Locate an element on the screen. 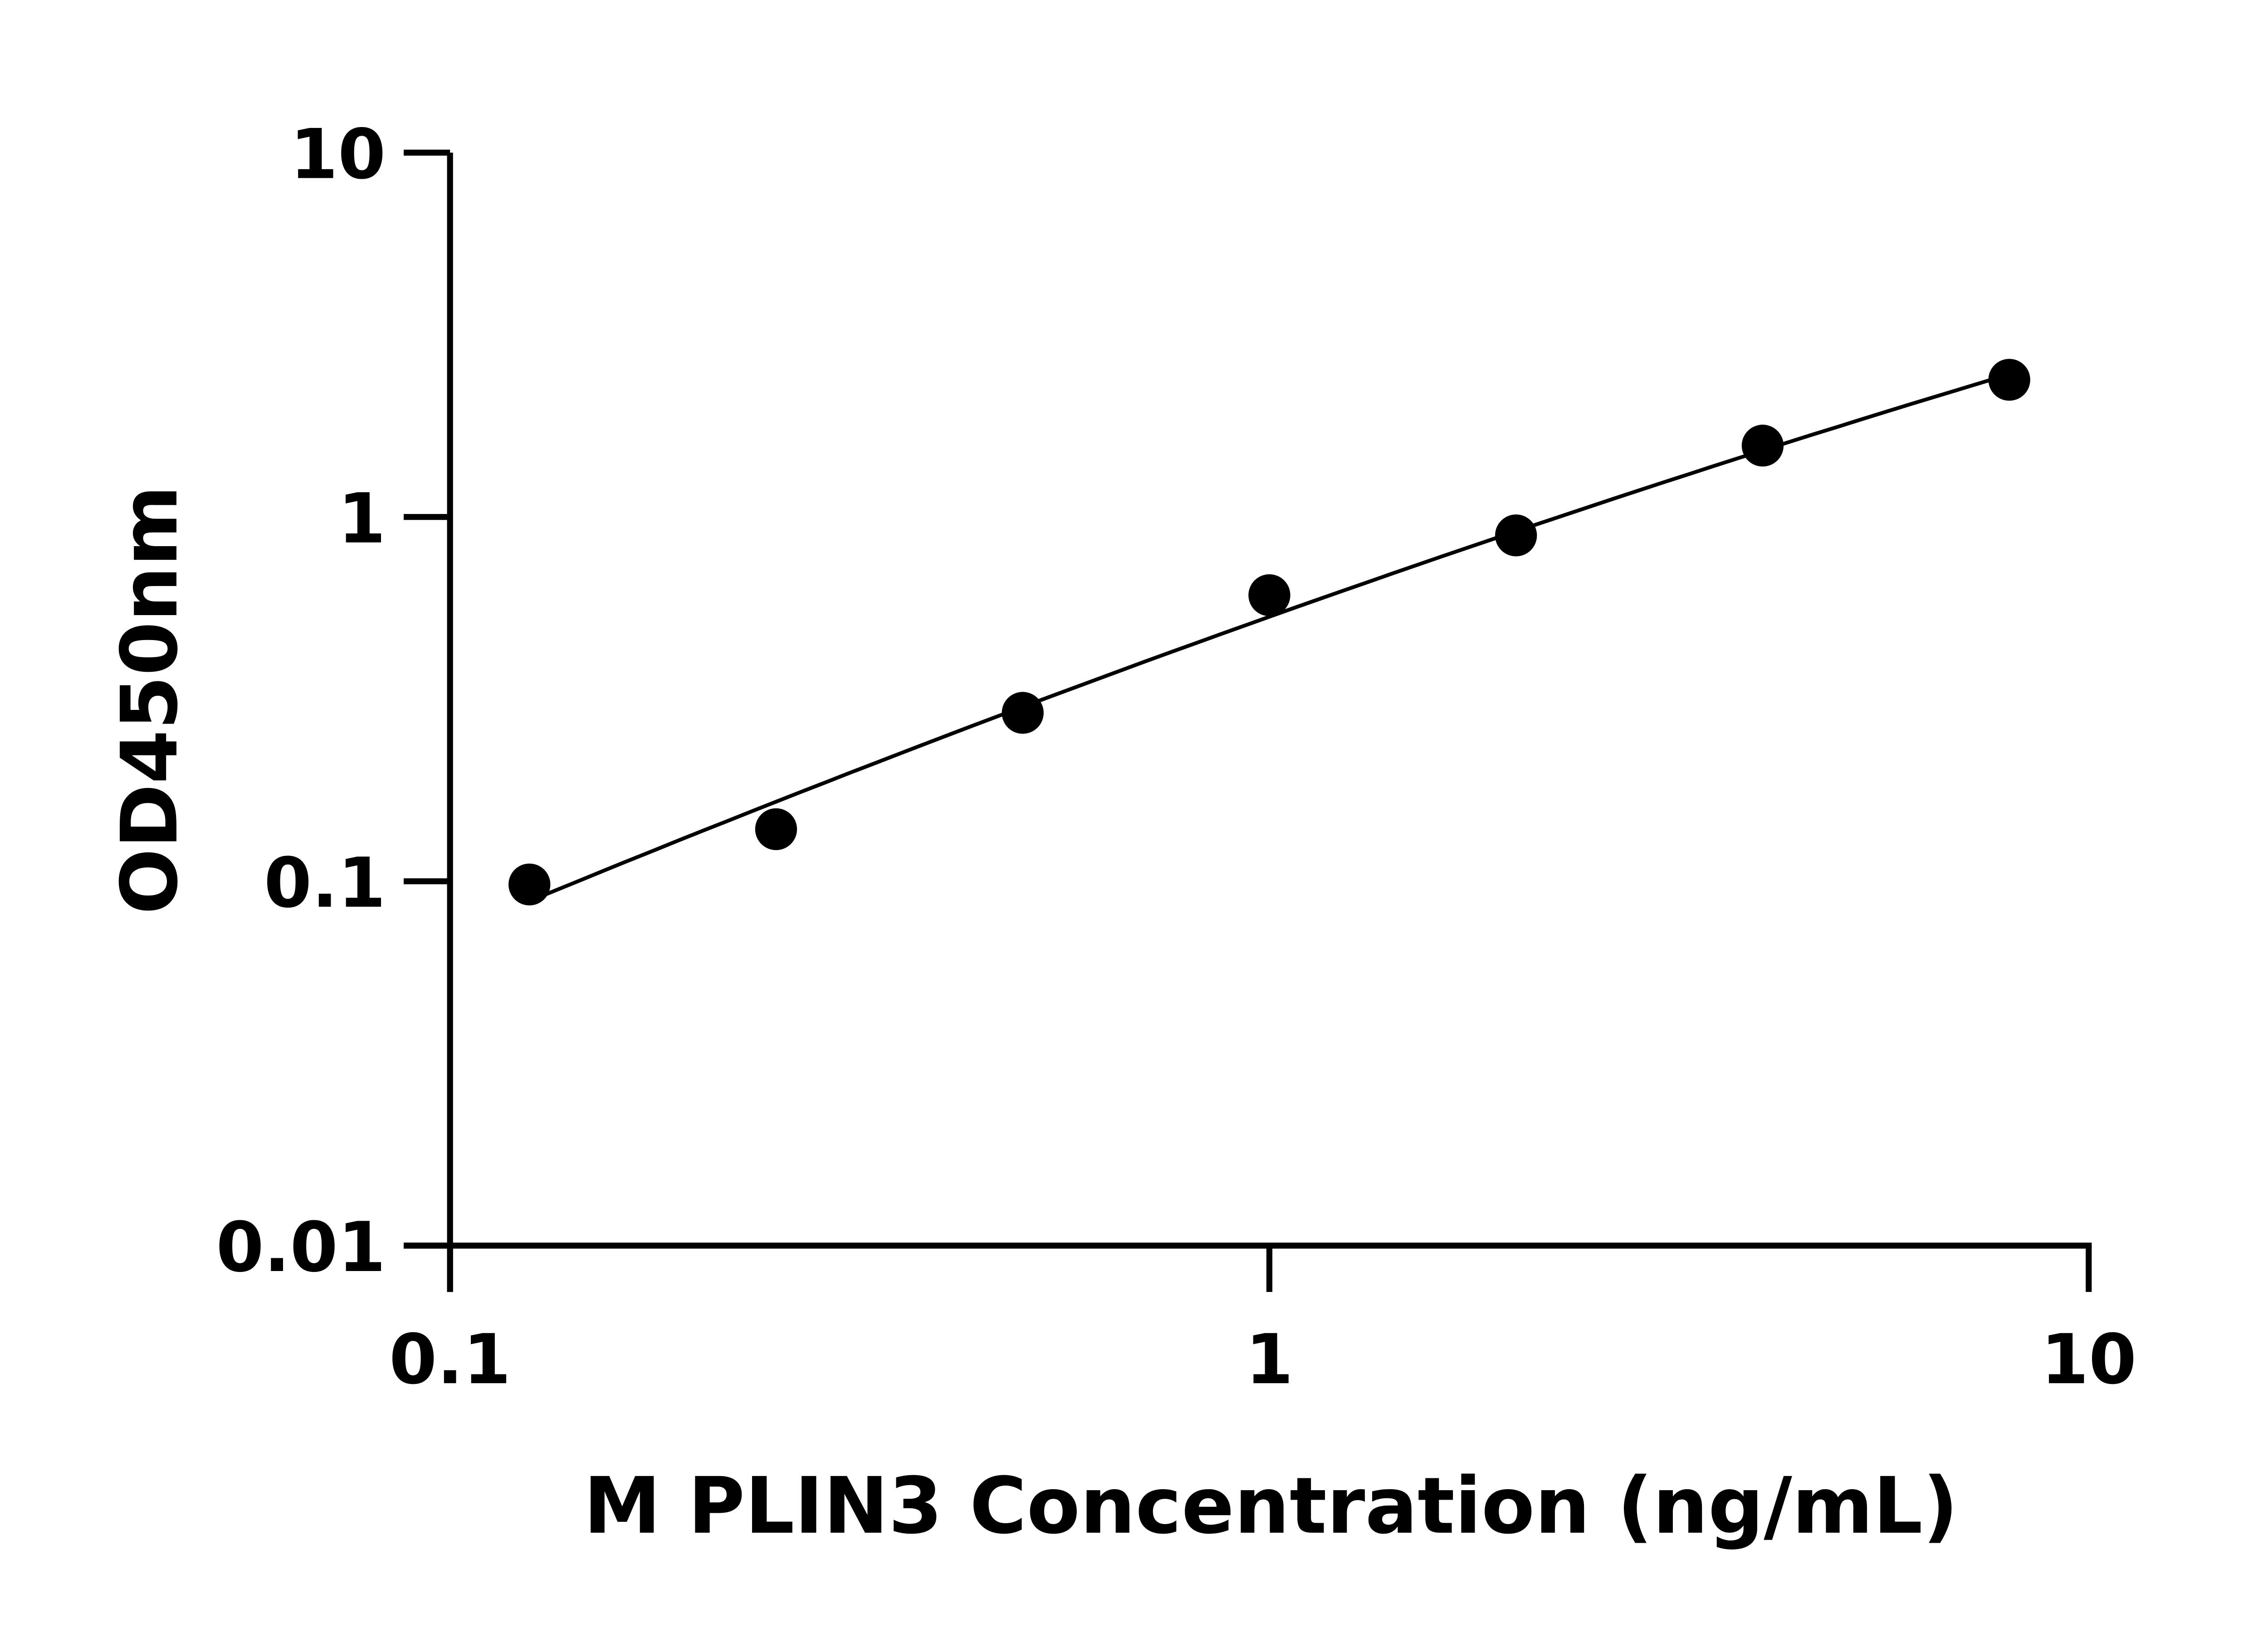 Image resolution: width=2268 pixels, height=1633 pixels. y-tick-label: 0.1 is located at coordinates (325, 883).